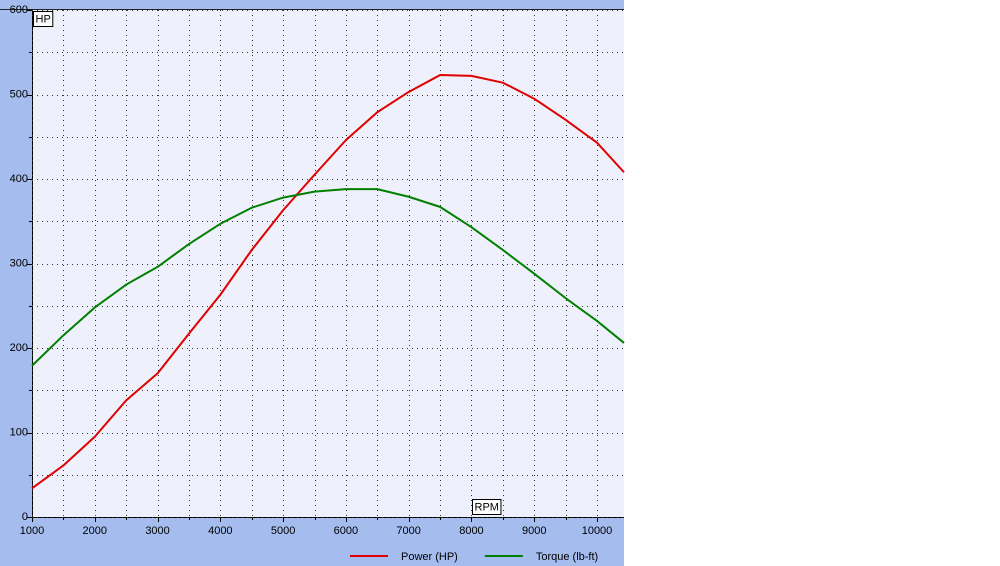 This screenshot has height=566, width=1000. Describe the element at coordinates (32, 531) in the screenshot. I see `x-tick-label: 1000` at that location.